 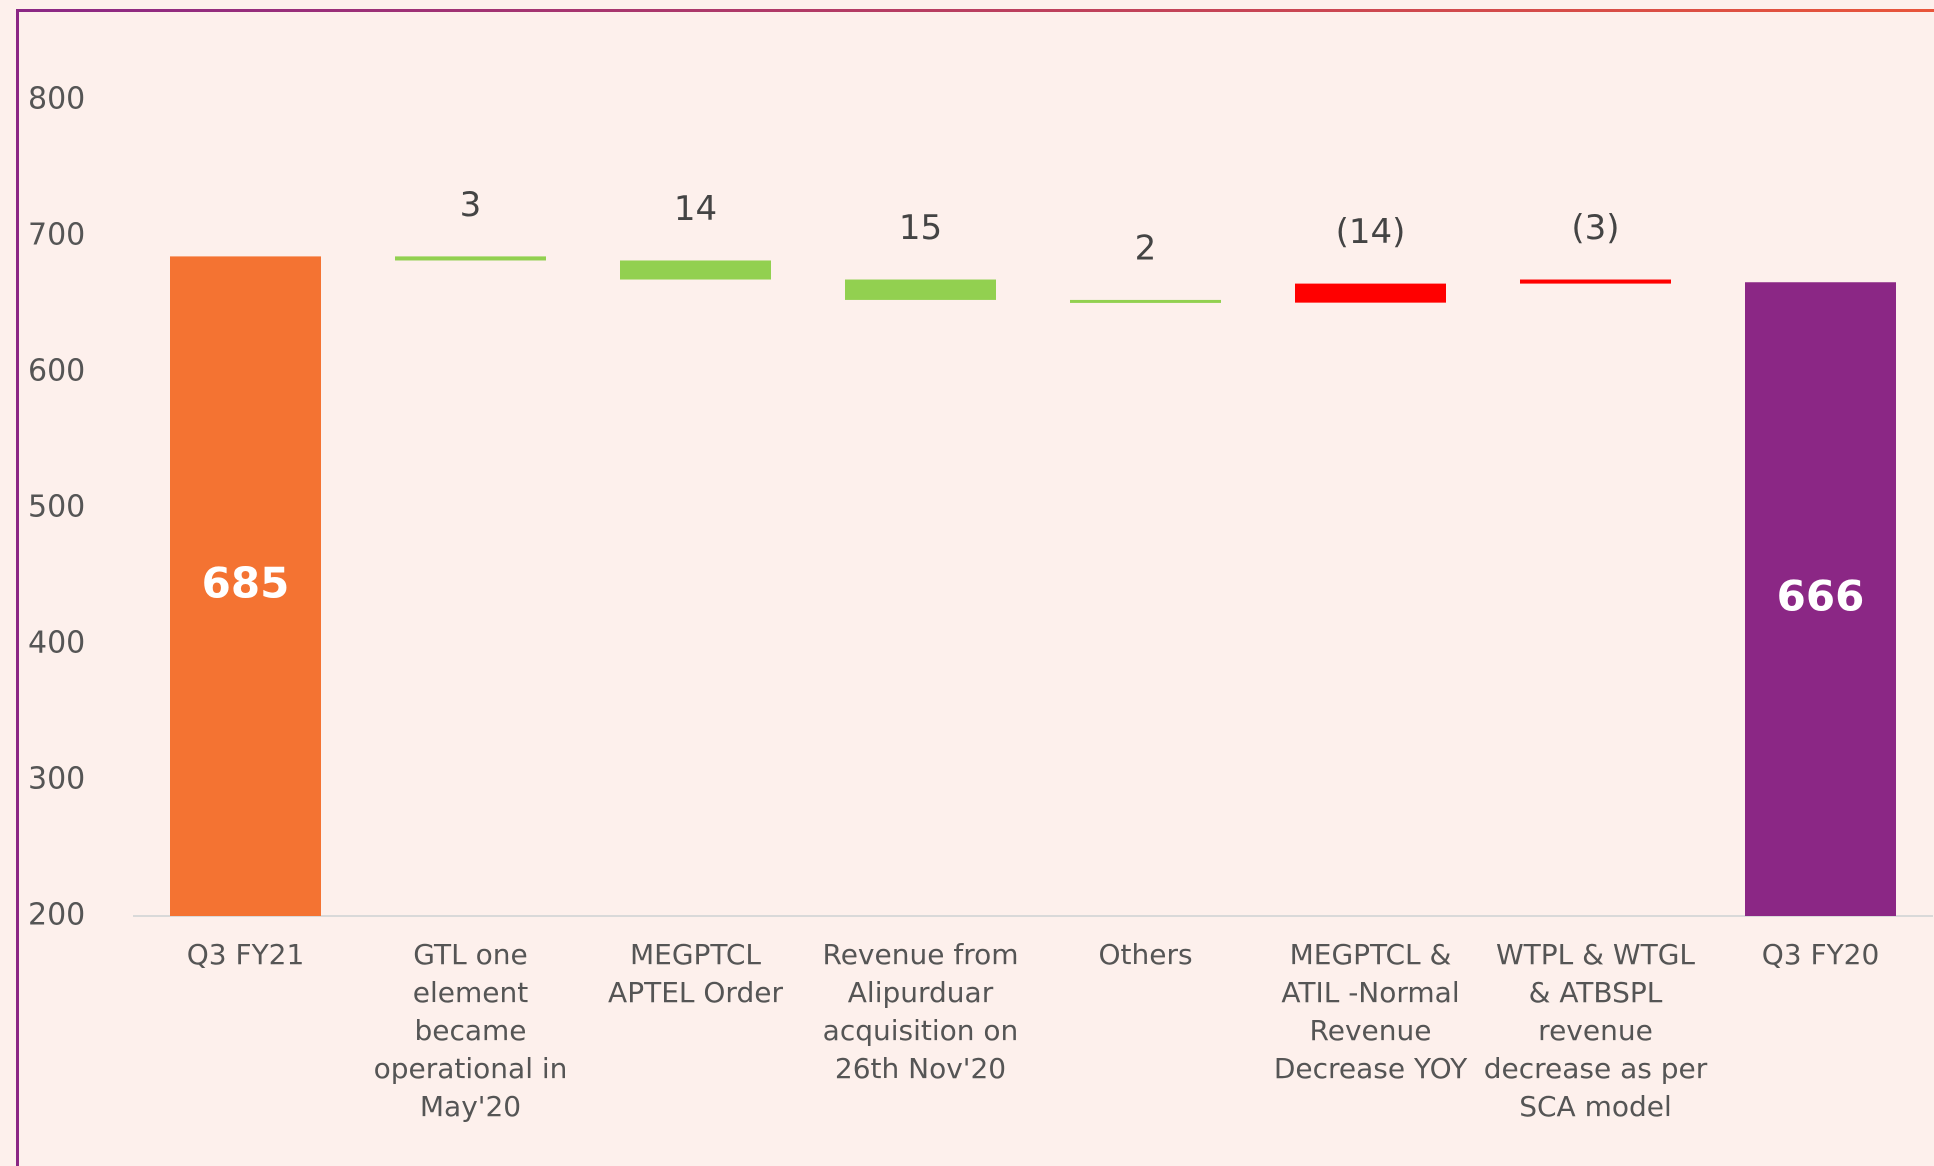 I want to click on x-tick-label-box: Q3 FY21, so click(x=245, y=954).